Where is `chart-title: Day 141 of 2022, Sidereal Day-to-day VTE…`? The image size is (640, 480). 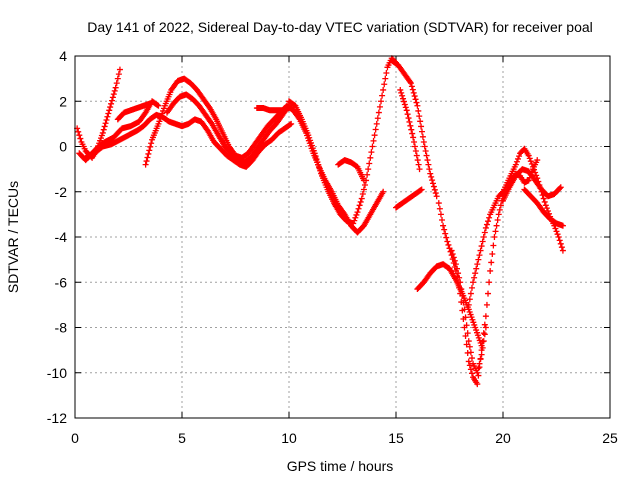 chart-title: Day 141 of 2022, Sidereal Day-to-day VTE… is located at coordinates (340, 27).